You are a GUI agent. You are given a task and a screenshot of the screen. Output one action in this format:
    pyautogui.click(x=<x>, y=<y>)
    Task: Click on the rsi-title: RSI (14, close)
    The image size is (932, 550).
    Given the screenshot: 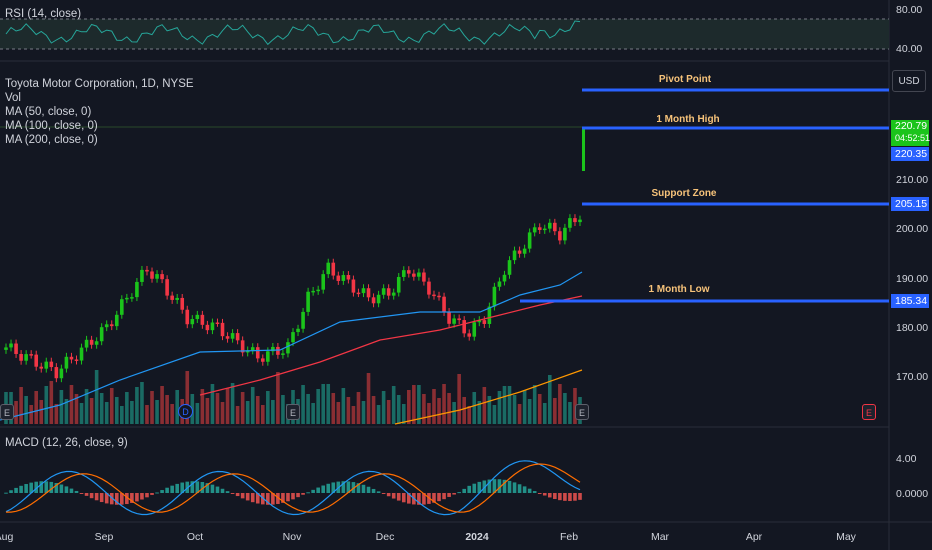 What is the action you would take?
    pyautogui.click(x=43, y=14)
    